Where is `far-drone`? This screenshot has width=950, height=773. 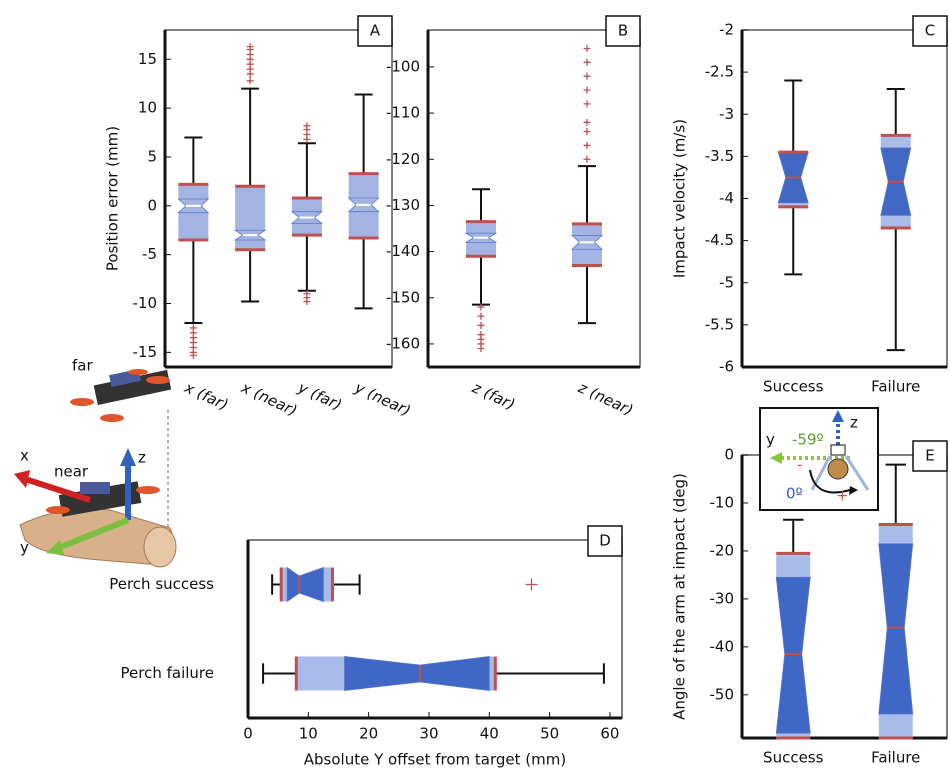
far-drone is located at coordinates (121, 395).